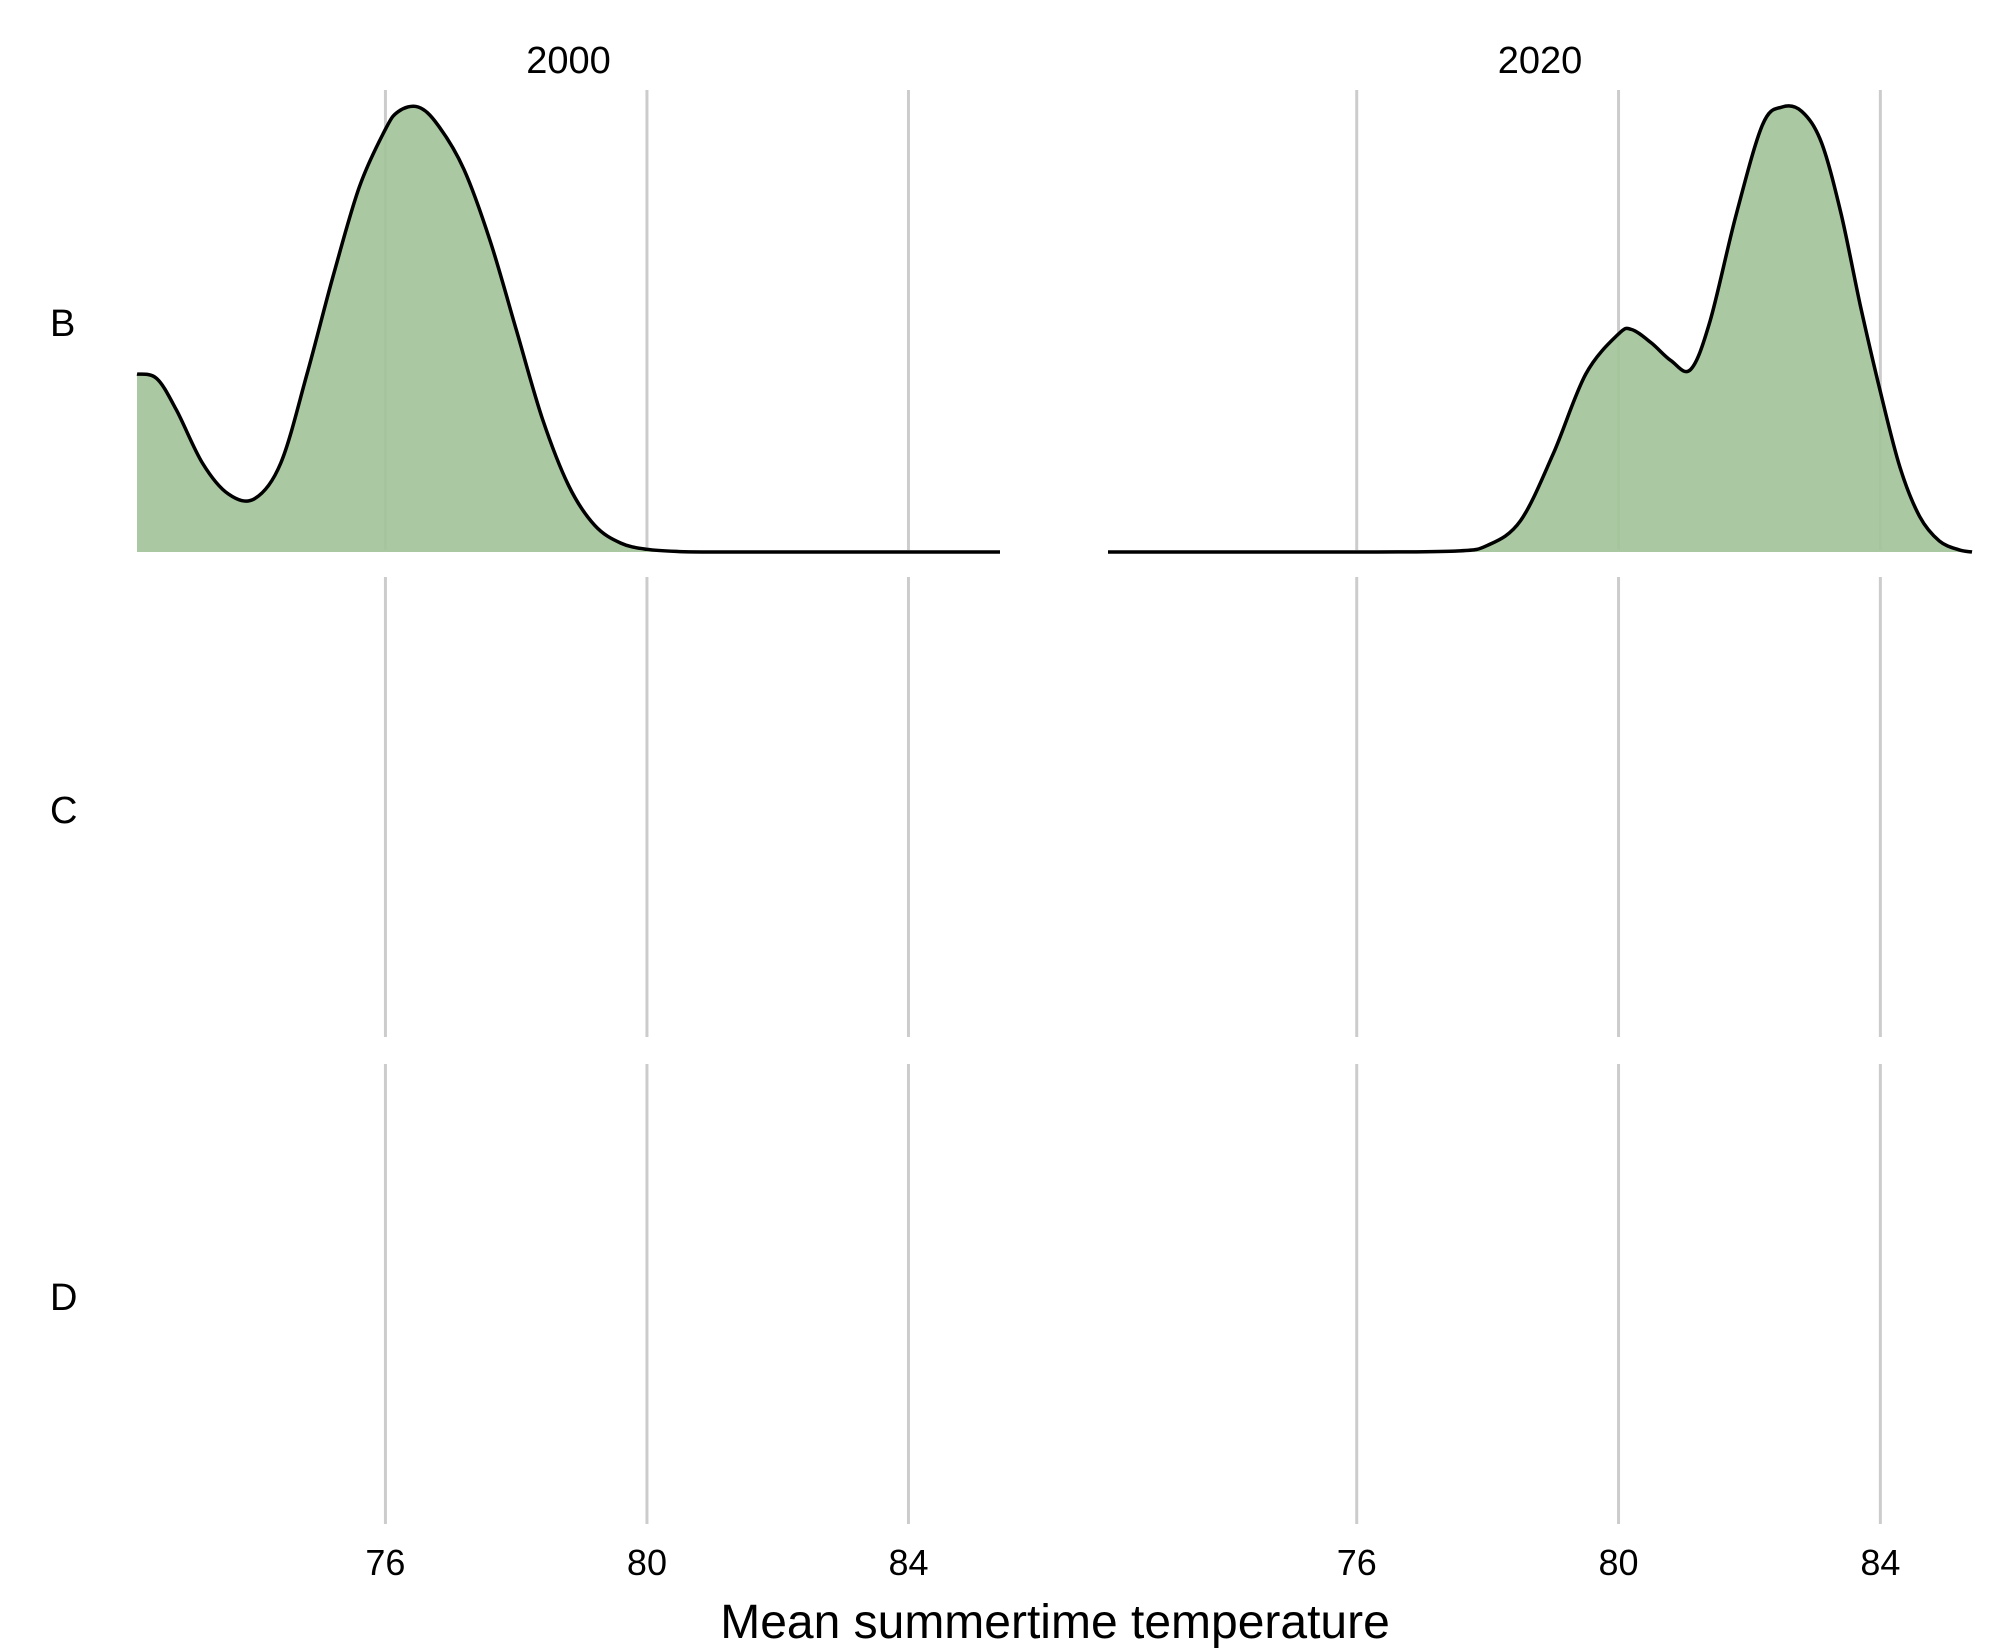 The width and height of the screenshot is (2010, 1650). What do you see at coordinates (647, 1562) in the screenshot?
I see `x-tick-label-2000-80: 80` at bounding box center [647, 1562].